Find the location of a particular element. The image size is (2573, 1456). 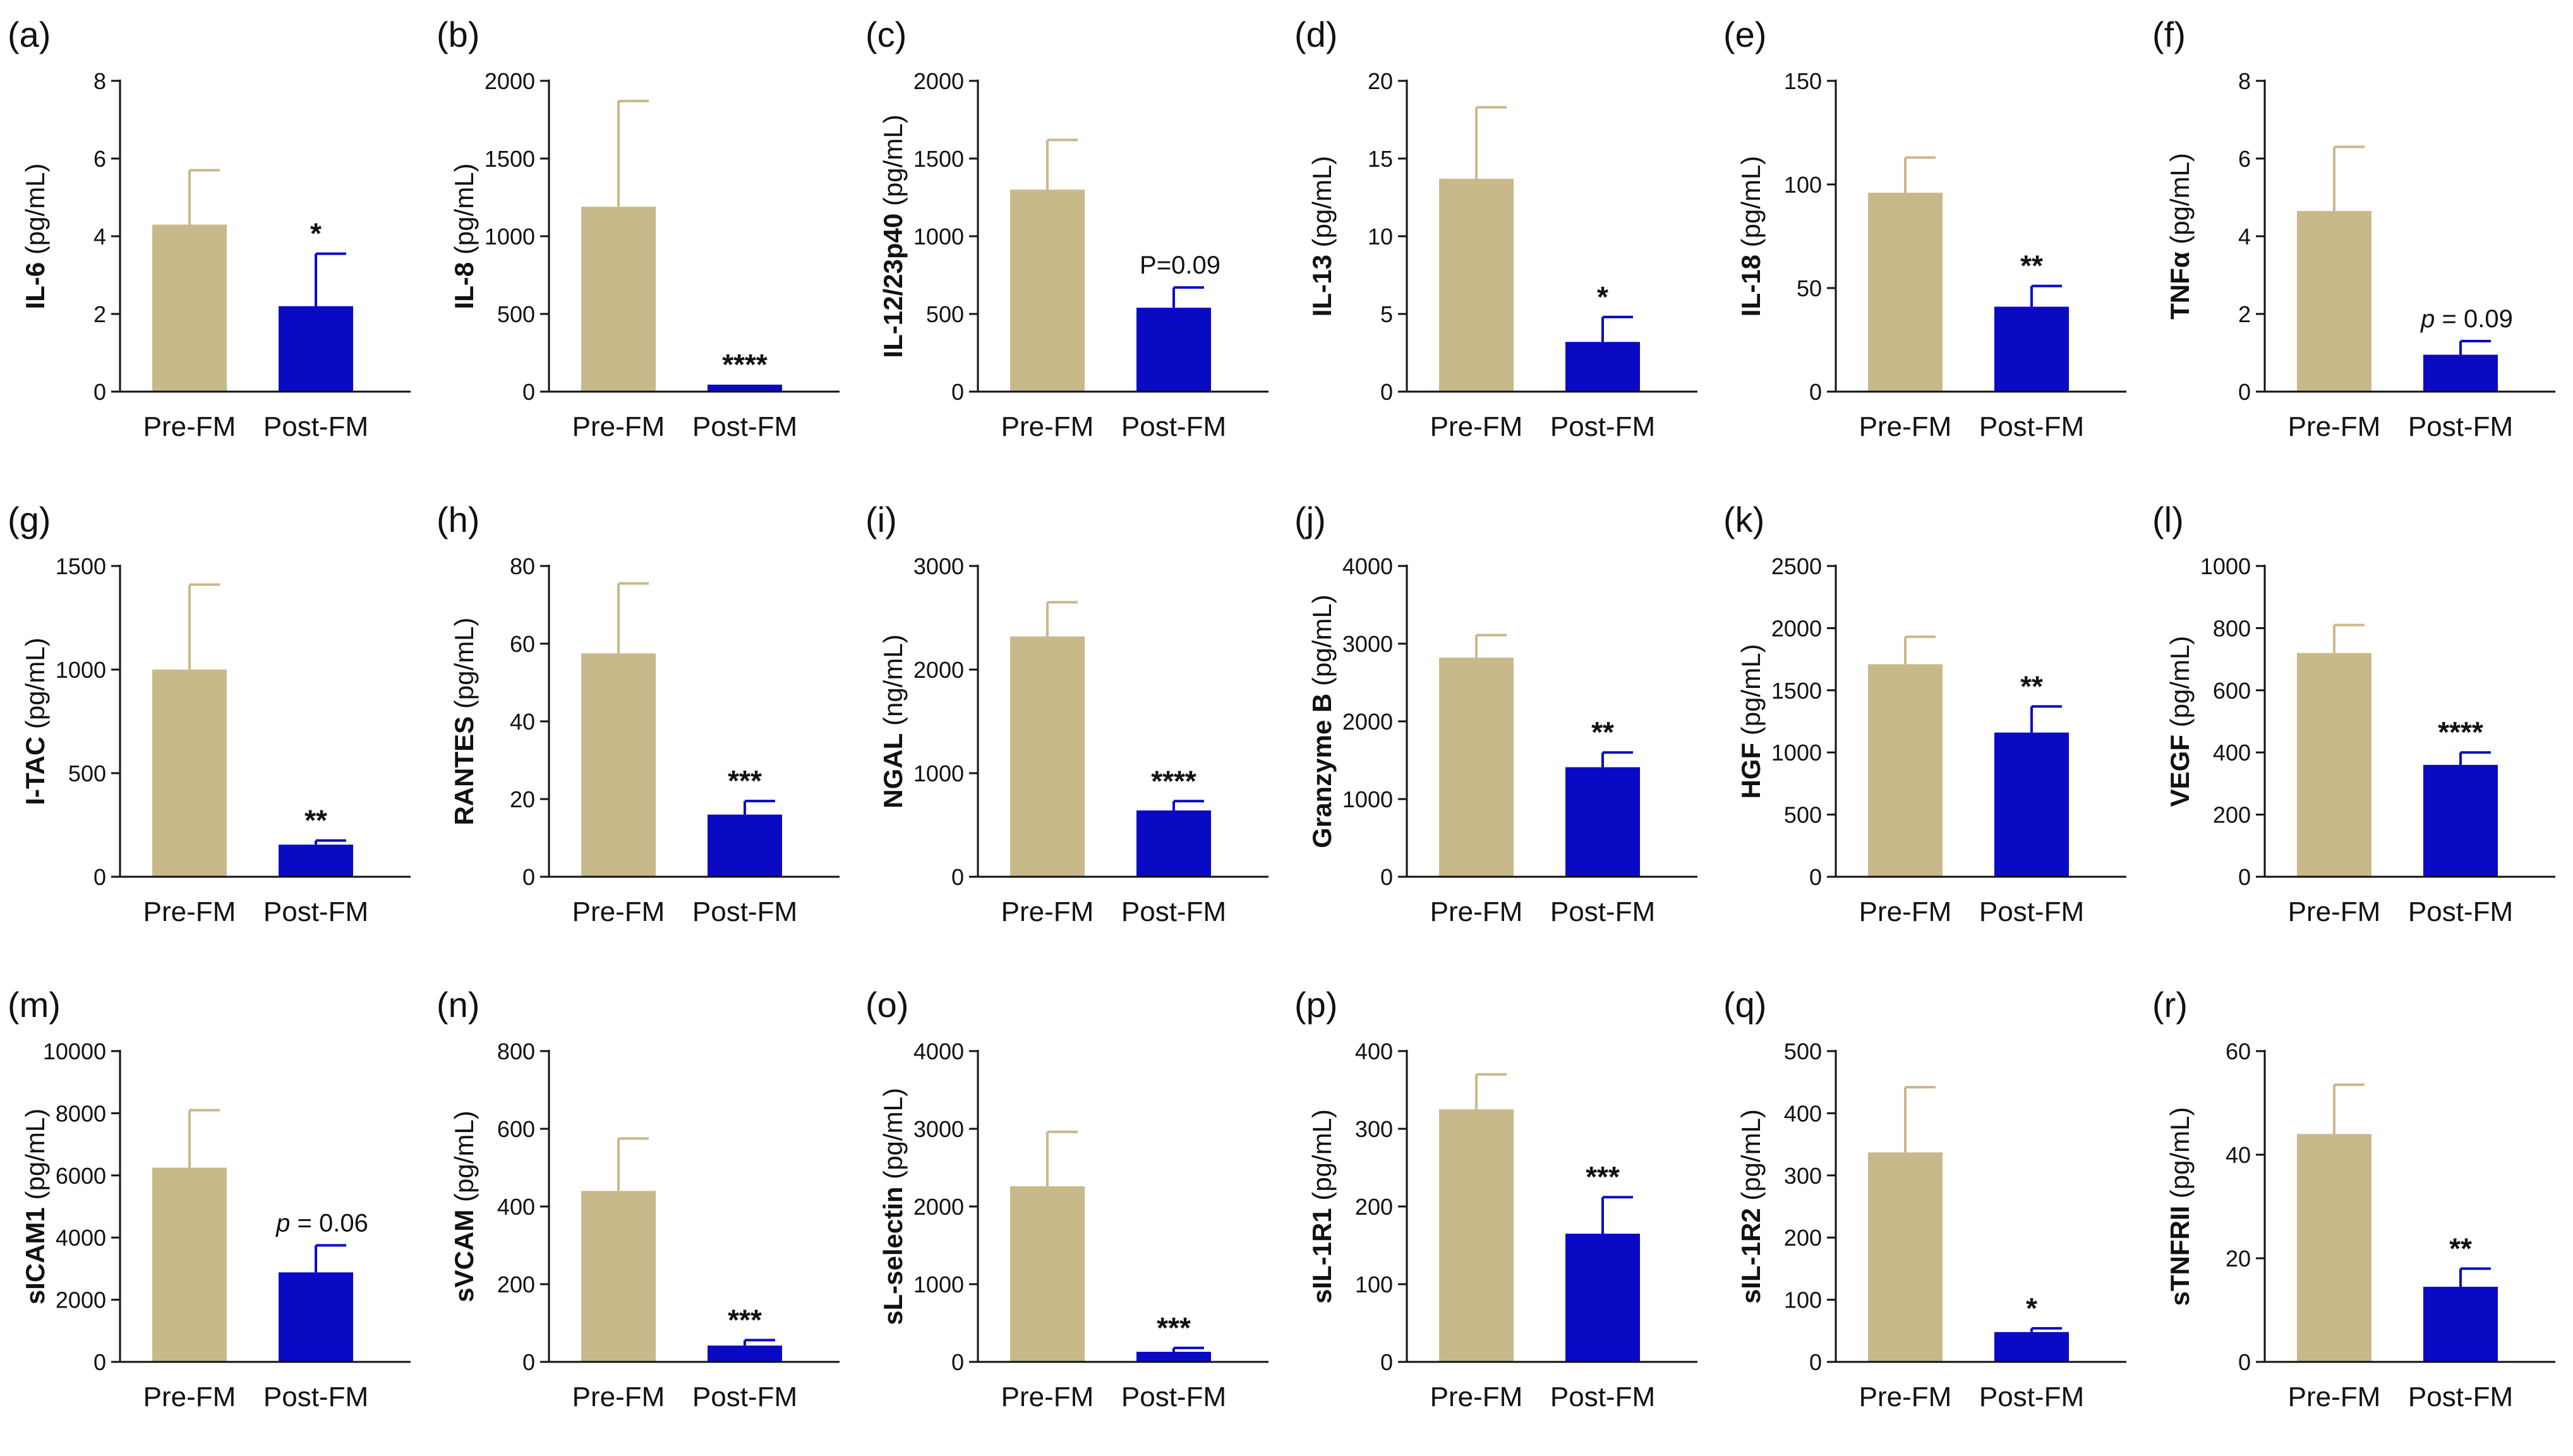

y-axis-label: sTNFRII (pg/mL) is located at coordinates (2180, 1206).